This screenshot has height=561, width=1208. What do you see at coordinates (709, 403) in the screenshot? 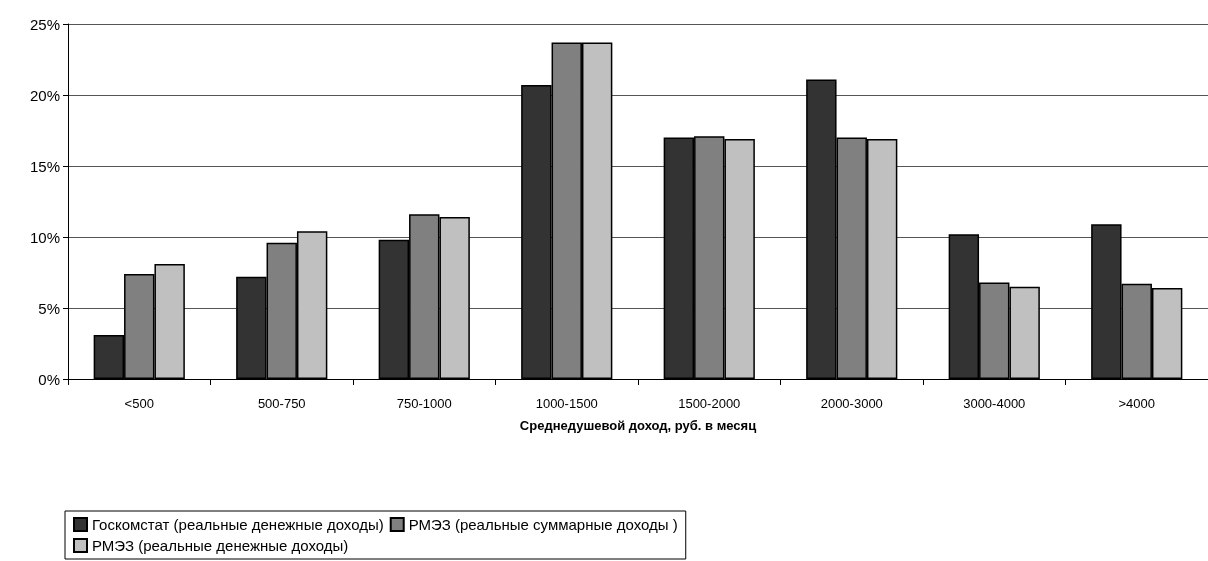
I see `x-tick-label: 1500-2000` at bounding box center [709, 403].